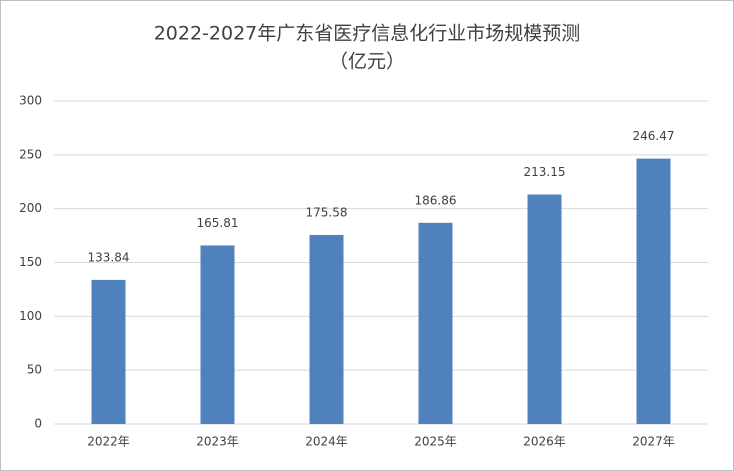 This screenshot has height=471, width=734. Describe the element at coordinates (108, 442) in the screenshot. I see `x-tick-label: 2022年` at that location.